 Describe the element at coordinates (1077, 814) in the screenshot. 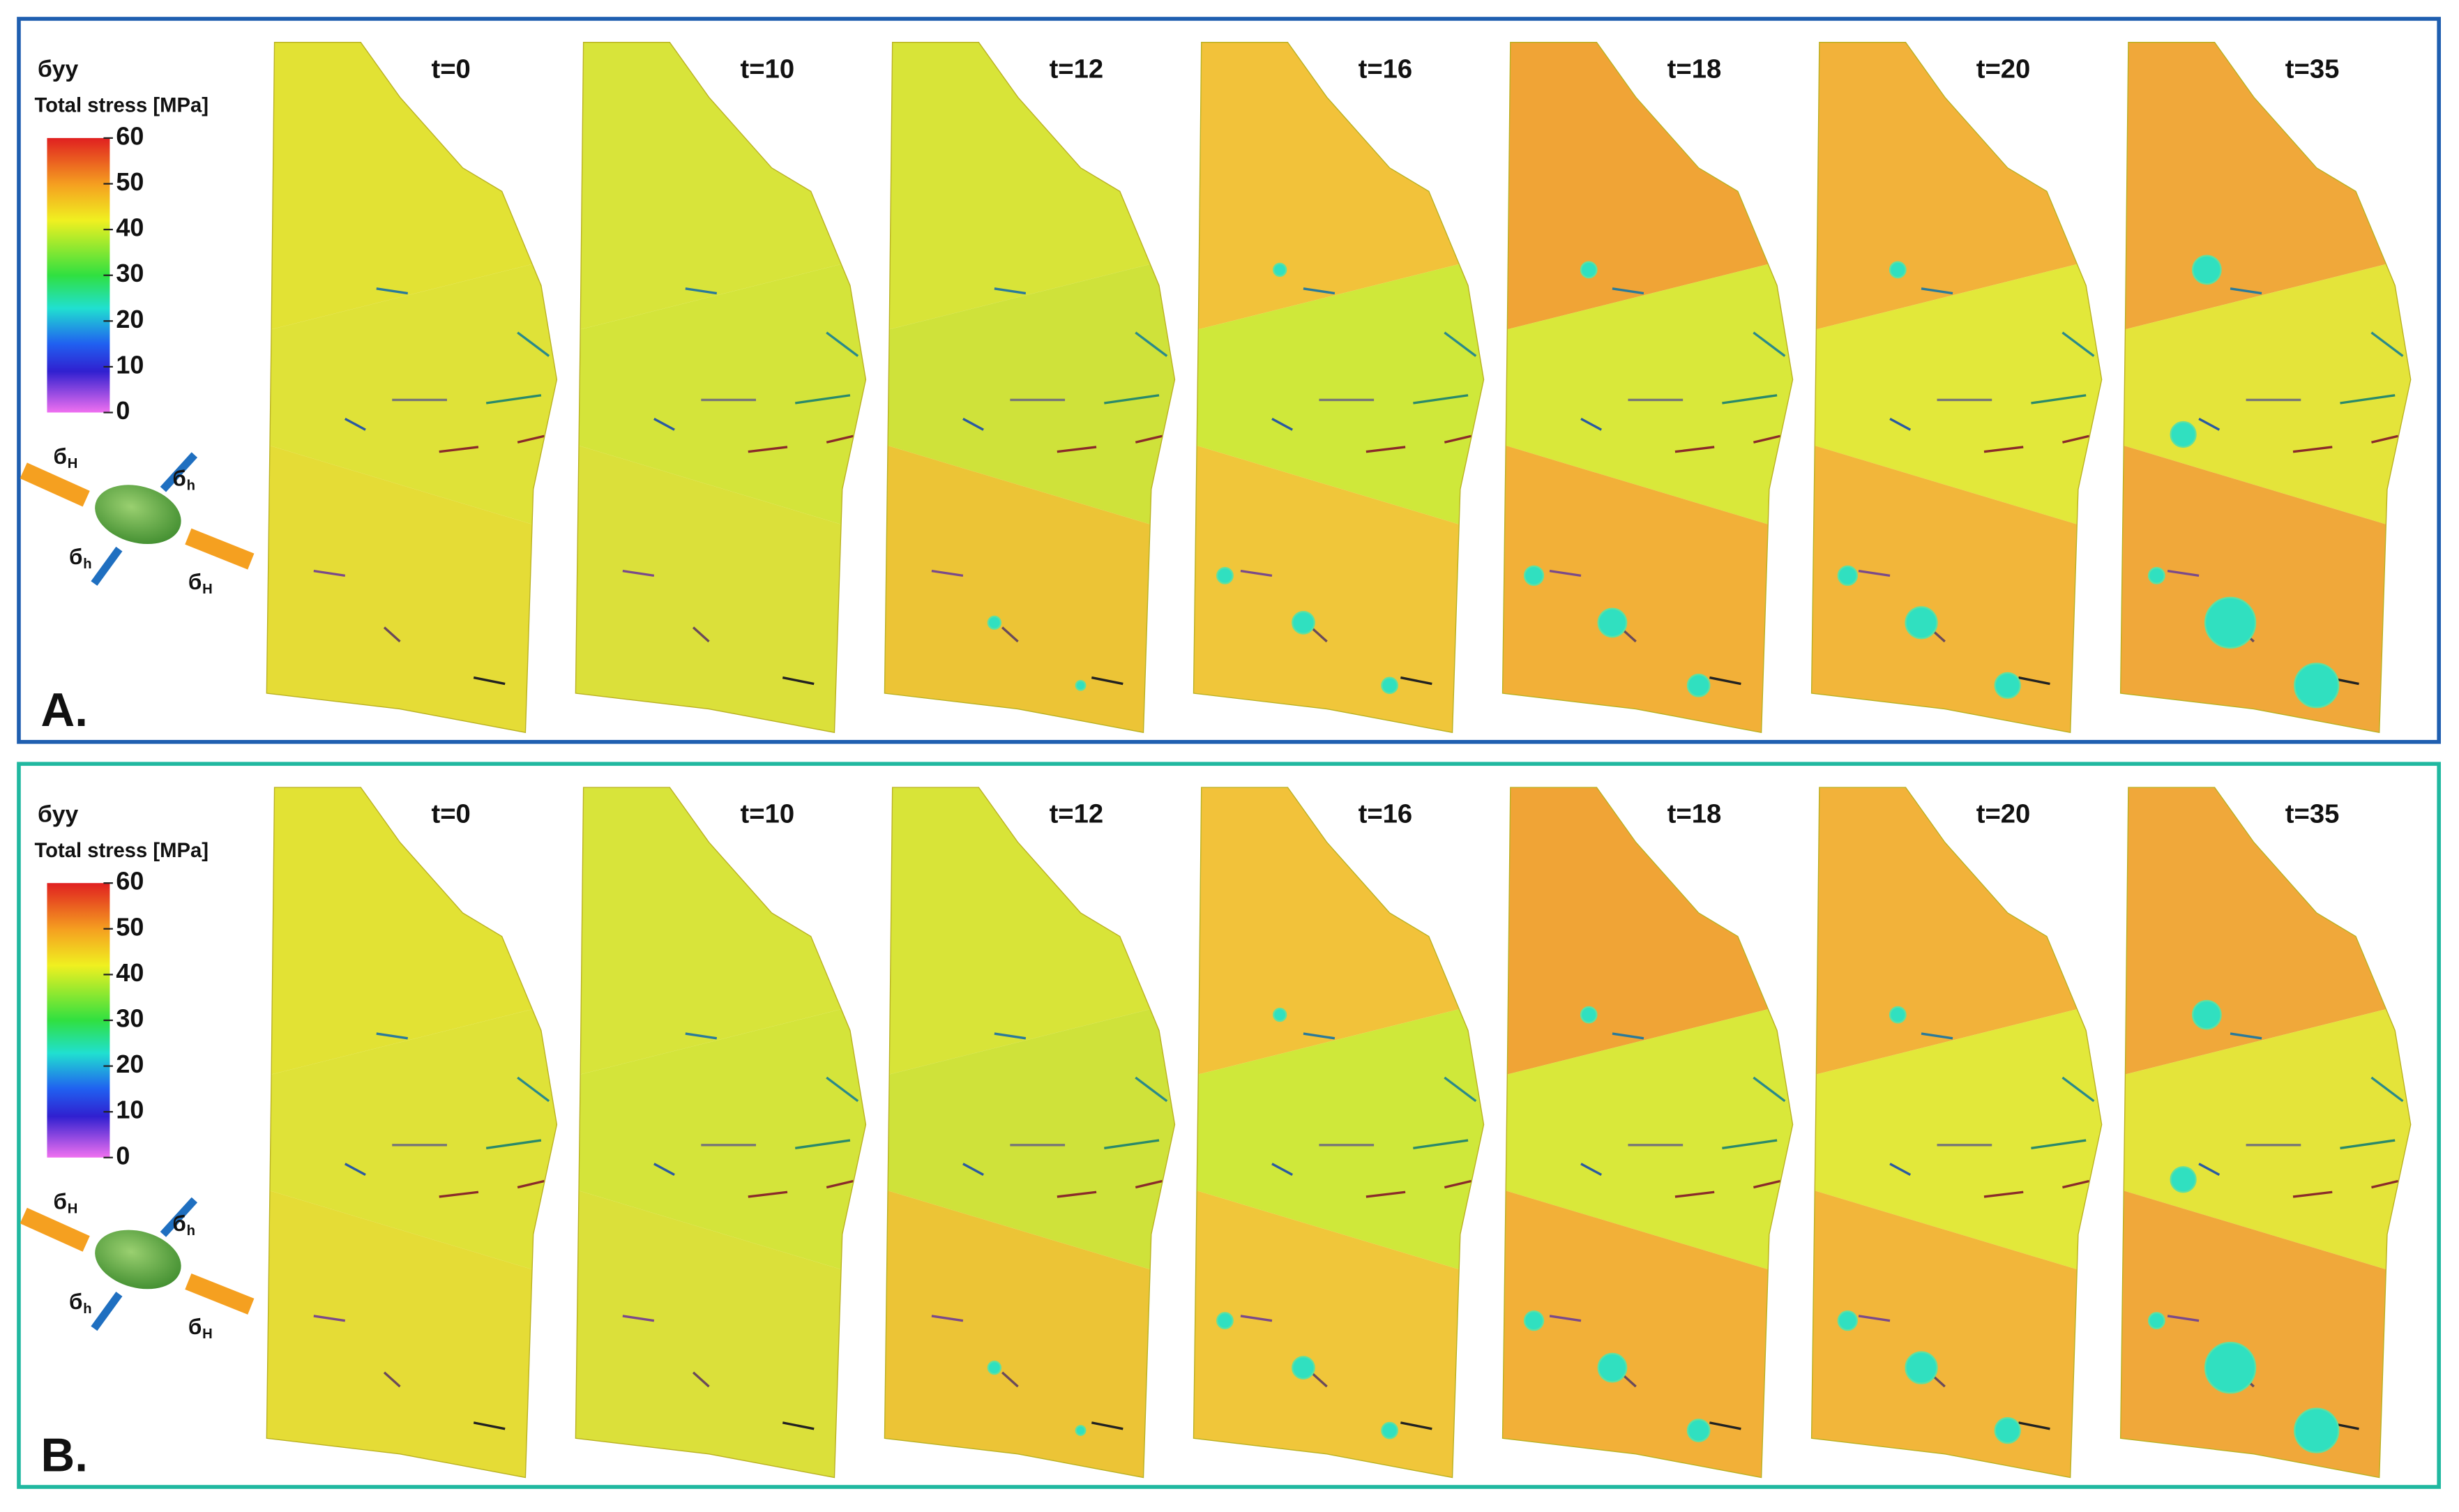

I see `time-label: t=12` at that location.